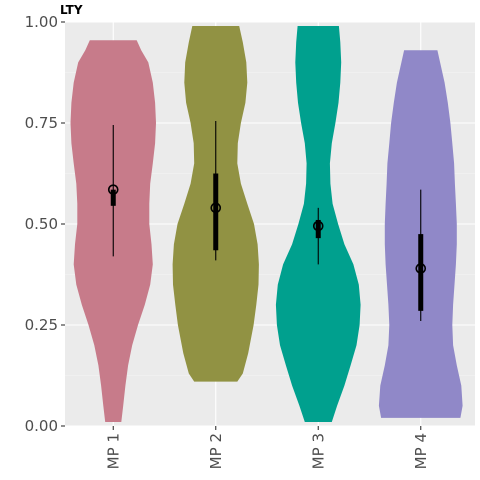 This screenshot has height=480, width=480. I want to click on x-tick-label: MP 1, so click(113, 451).